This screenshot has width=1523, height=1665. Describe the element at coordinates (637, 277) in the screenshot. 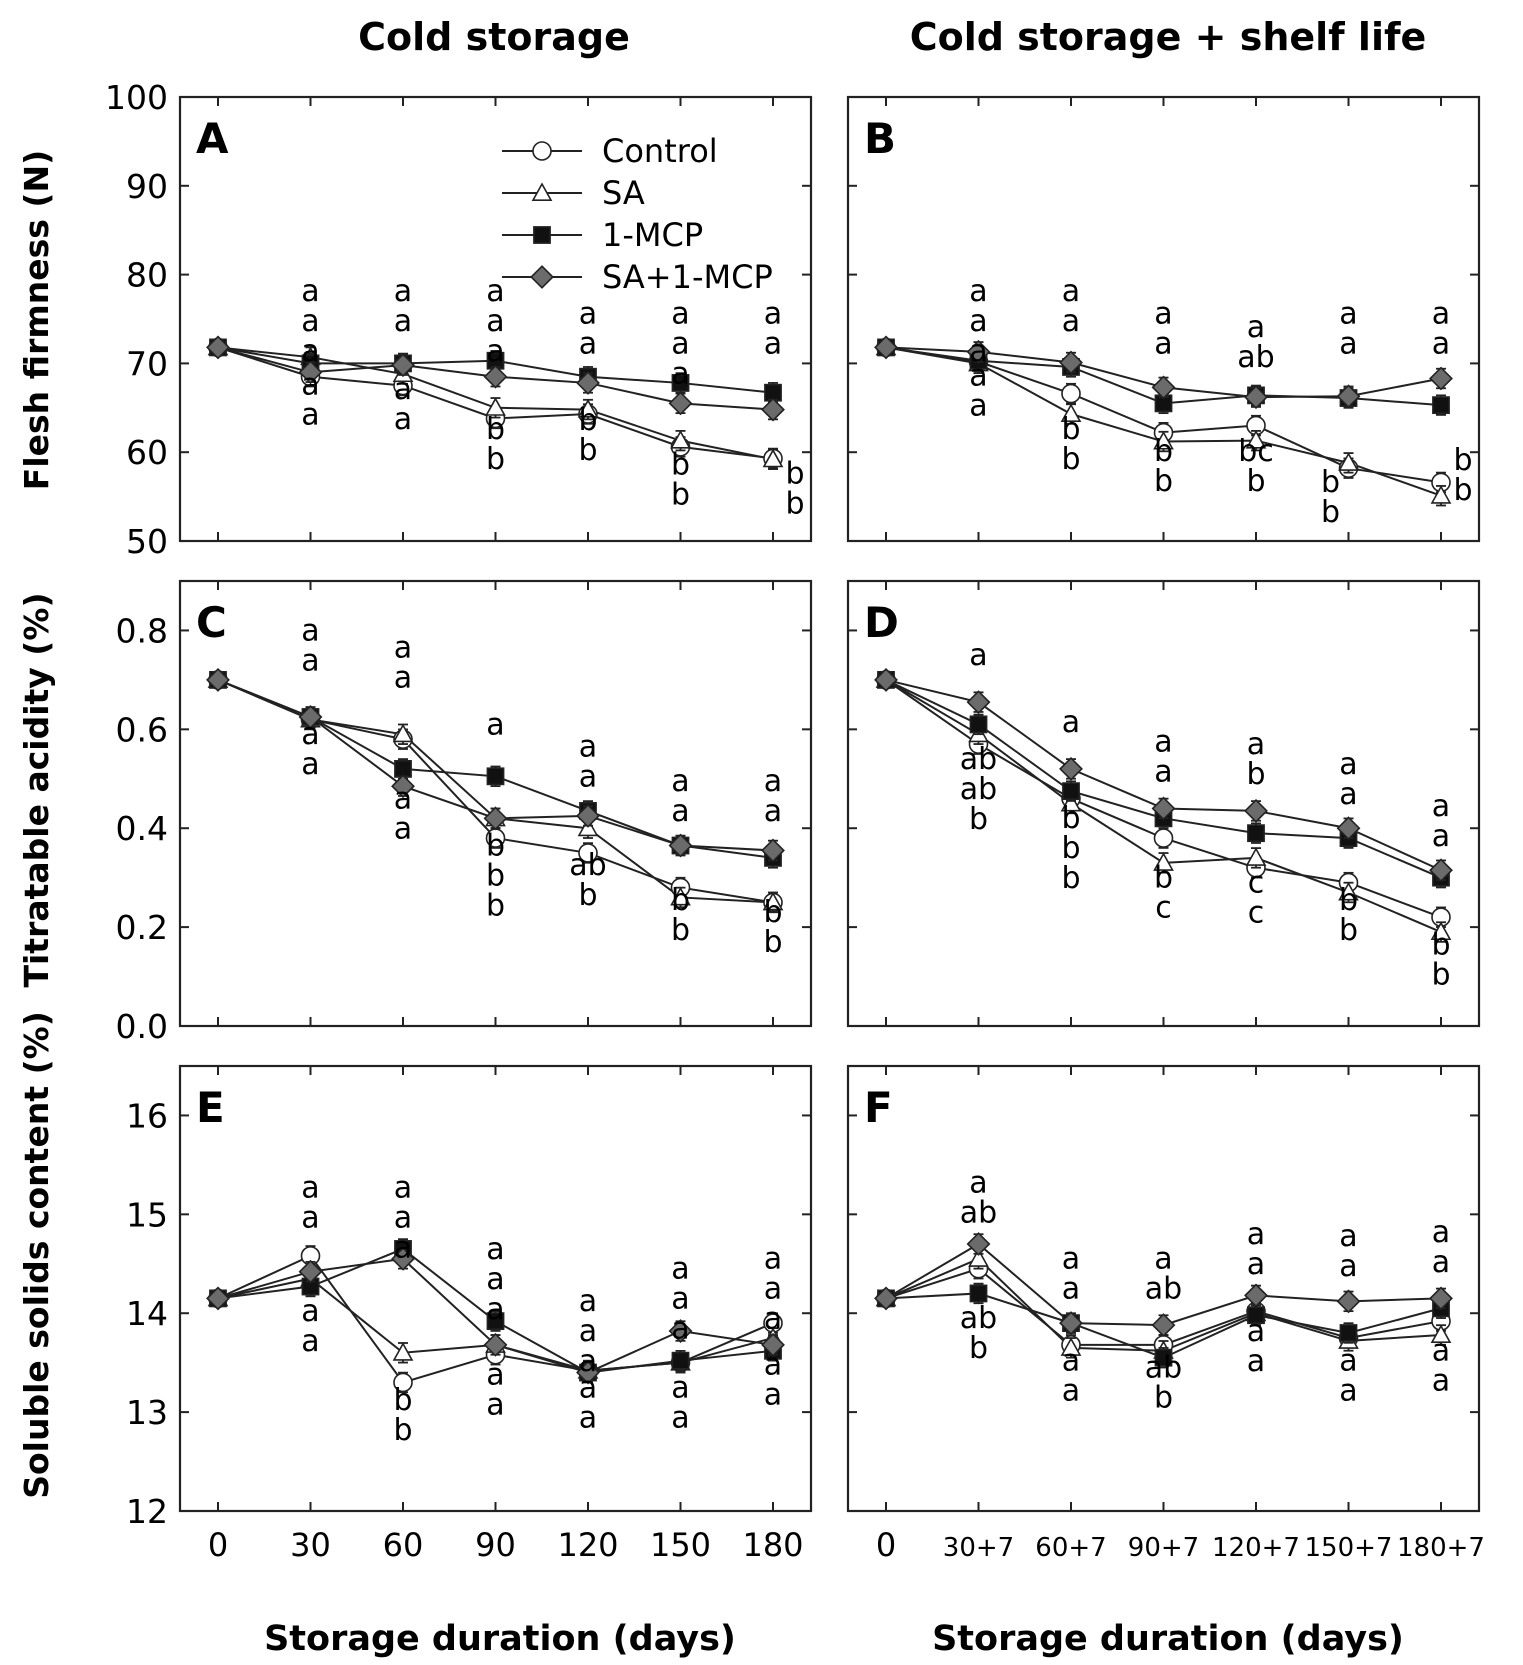

I see `legend-item: SA+1-MCP` at that location.